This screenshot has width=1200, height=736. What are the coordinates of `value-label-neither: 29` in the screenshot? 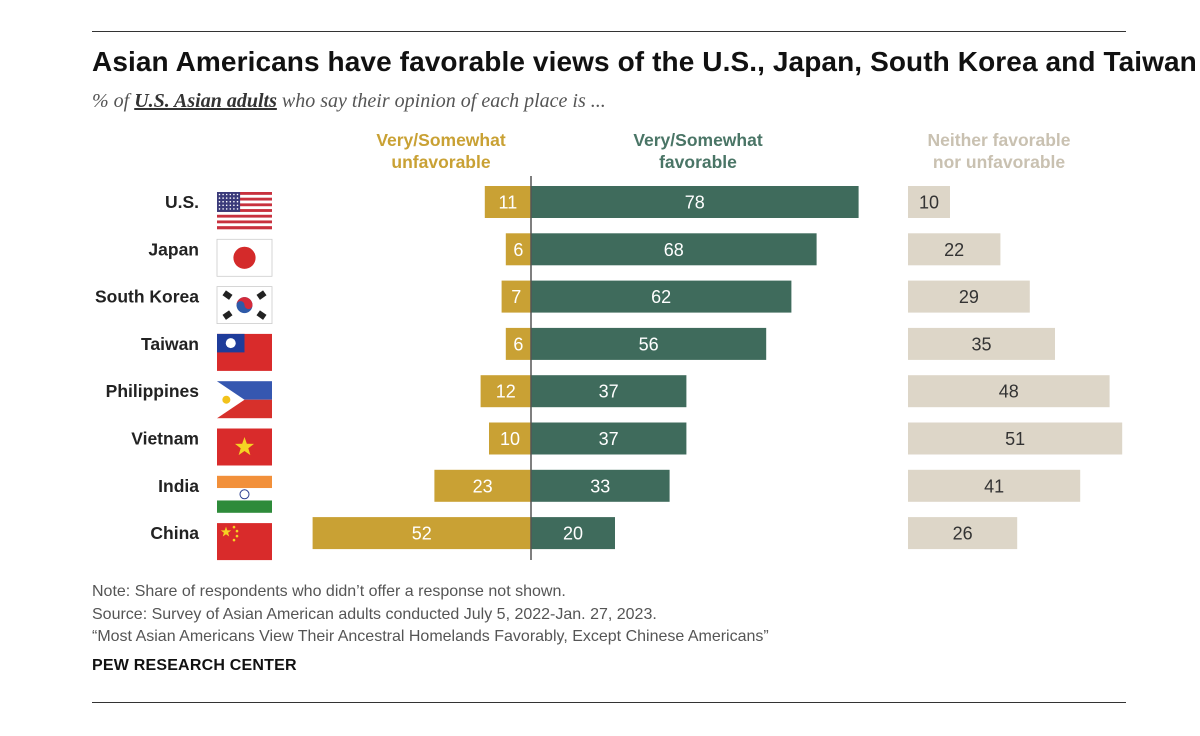 It's located at (969, 297).